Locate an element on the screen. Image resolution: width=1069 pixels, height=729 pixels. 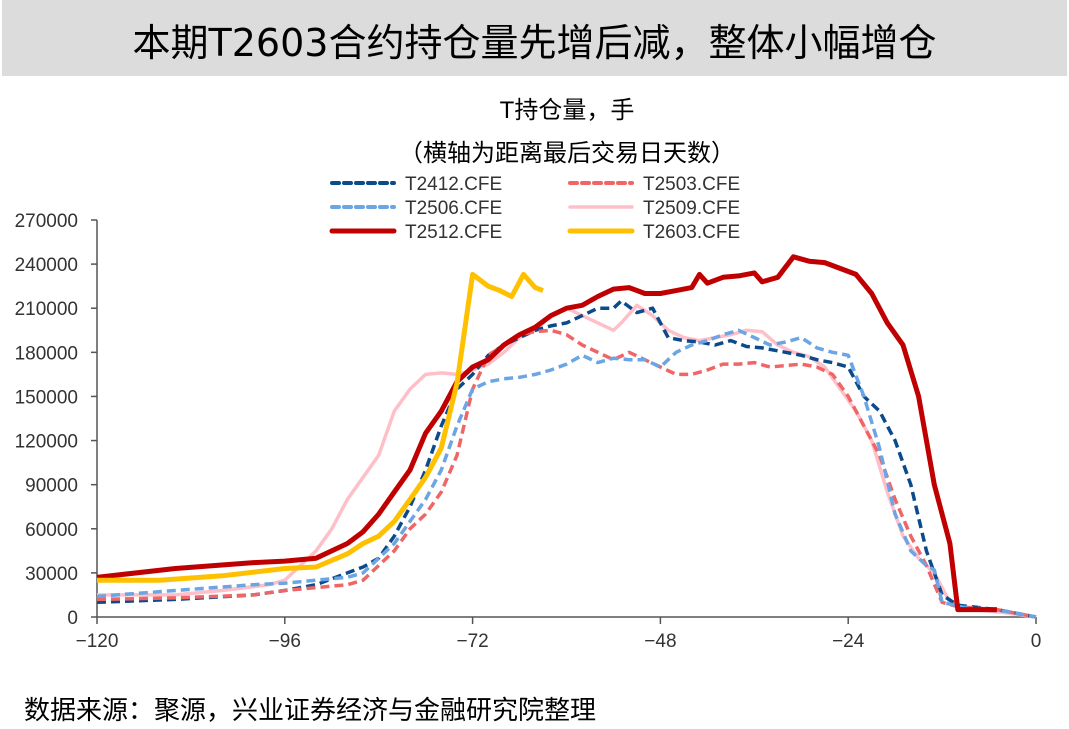
y-tick-label: 30000 is located at coordinates (51, 574).